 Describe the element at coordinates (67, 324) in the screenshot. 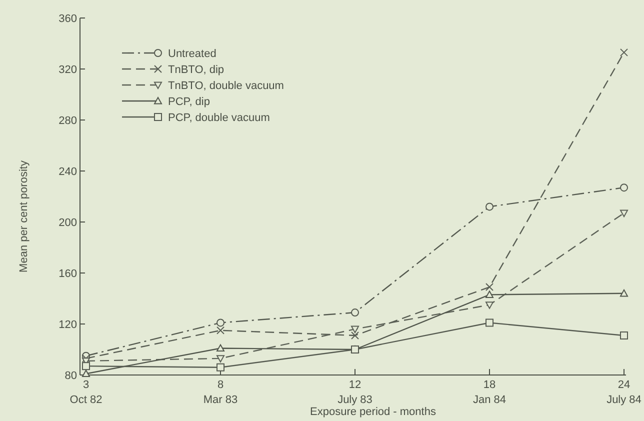

I see `y-tick-label: 120` at that location.